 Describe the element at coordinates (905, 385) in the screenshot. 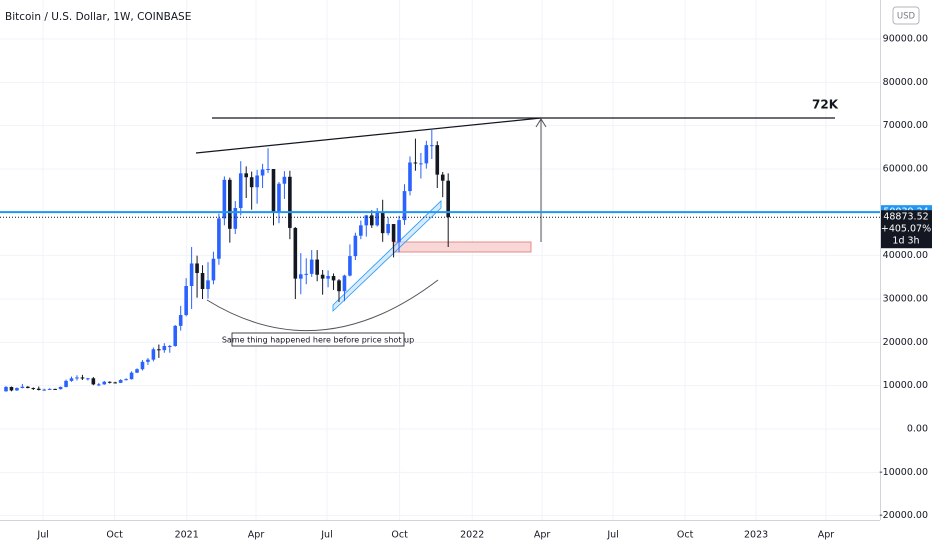

I see `y-tick-label: 10000.00` at that location.